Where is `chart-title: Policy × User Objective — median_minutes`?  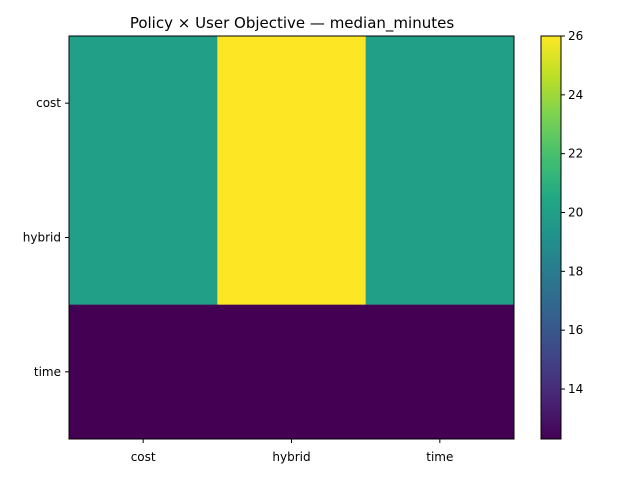
chart-title: Policy × User Objective — median_minutes is located at coordinates (292, 23).